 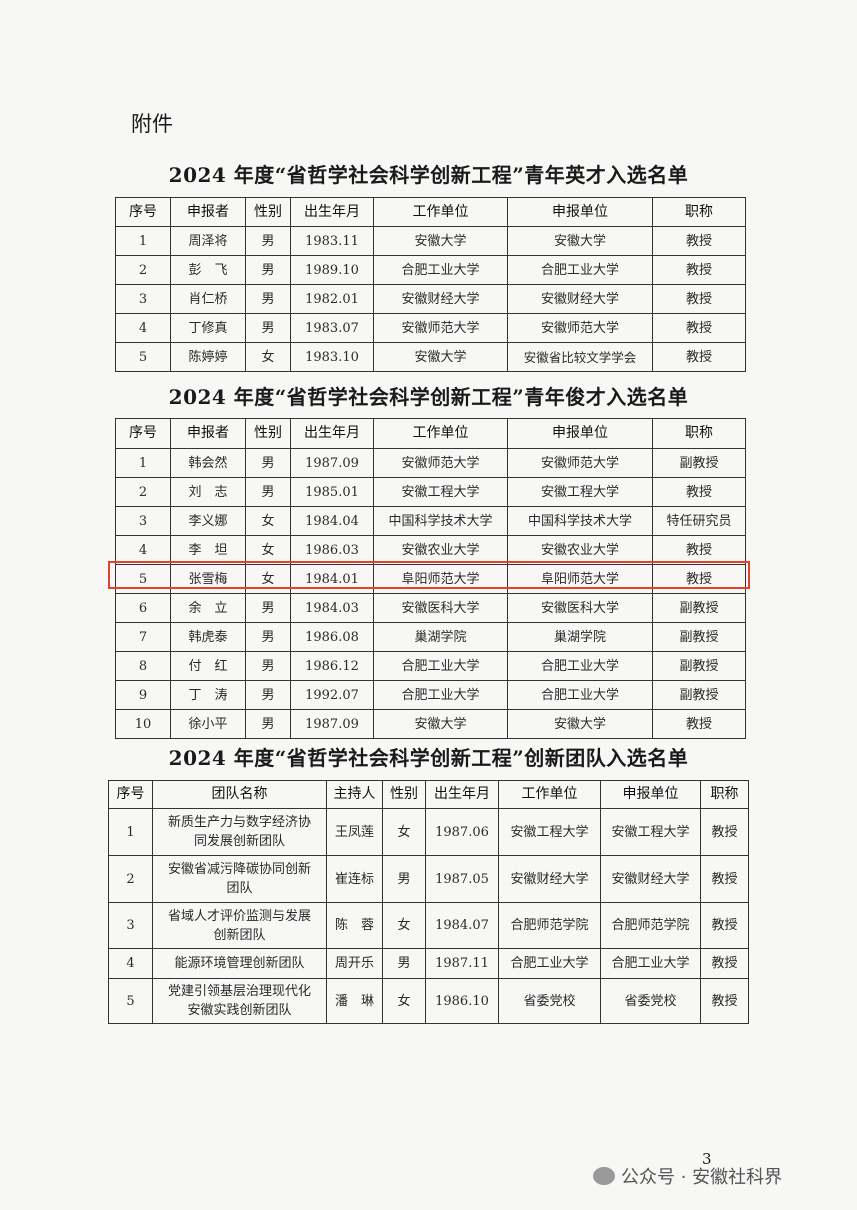 What do you see at coordinates (462, 794) in the screenshot?
I see `column-header: 出生年月` at bounding box center [462, 794].